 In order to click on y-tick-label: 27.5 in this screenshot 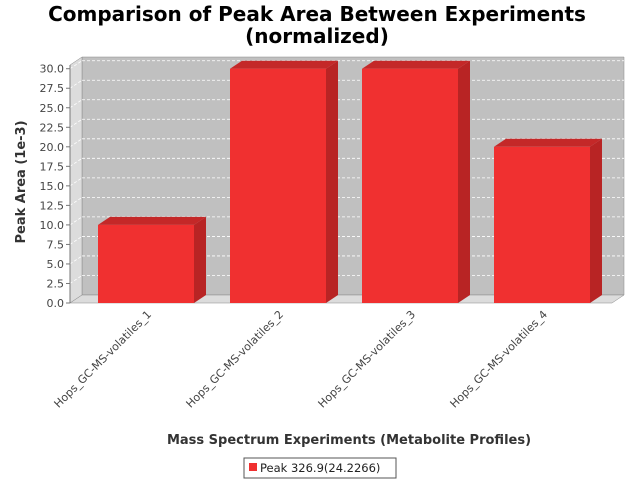, I will do `click(52, 88)`.